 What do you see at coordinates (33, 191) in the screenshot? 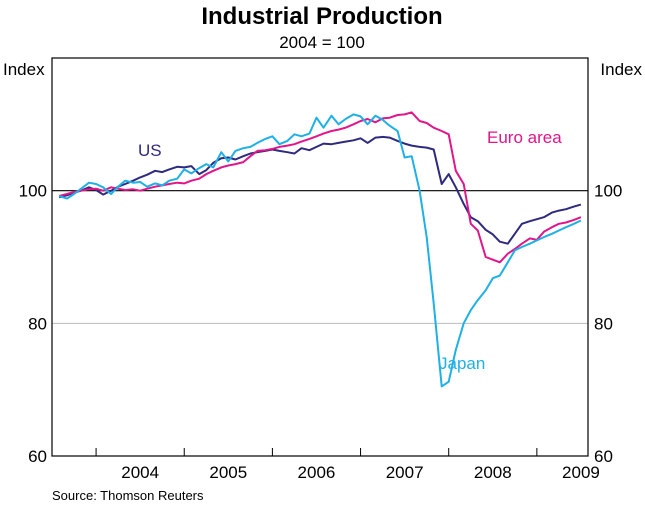
I see `y-tick-left-100: 100` at bounding box center [33, 191].